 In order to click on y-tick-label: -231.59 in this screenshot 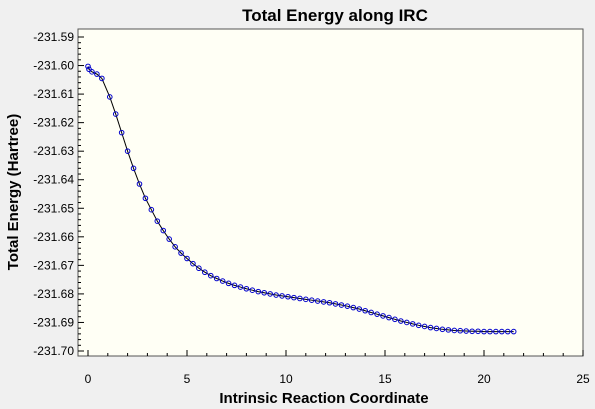, I will do `click(53, 37)`.